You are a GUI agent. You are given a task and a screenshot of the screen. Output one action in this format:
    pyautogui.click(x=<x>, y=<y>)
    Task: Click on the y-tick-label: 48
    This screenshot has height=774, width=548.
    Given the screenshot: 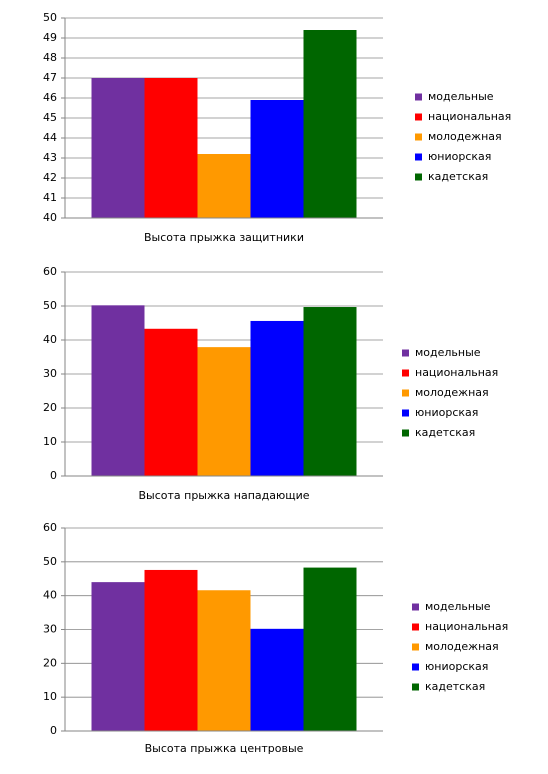 What is the action you would take?
    pyautogui.click(x=50, y=57)
    